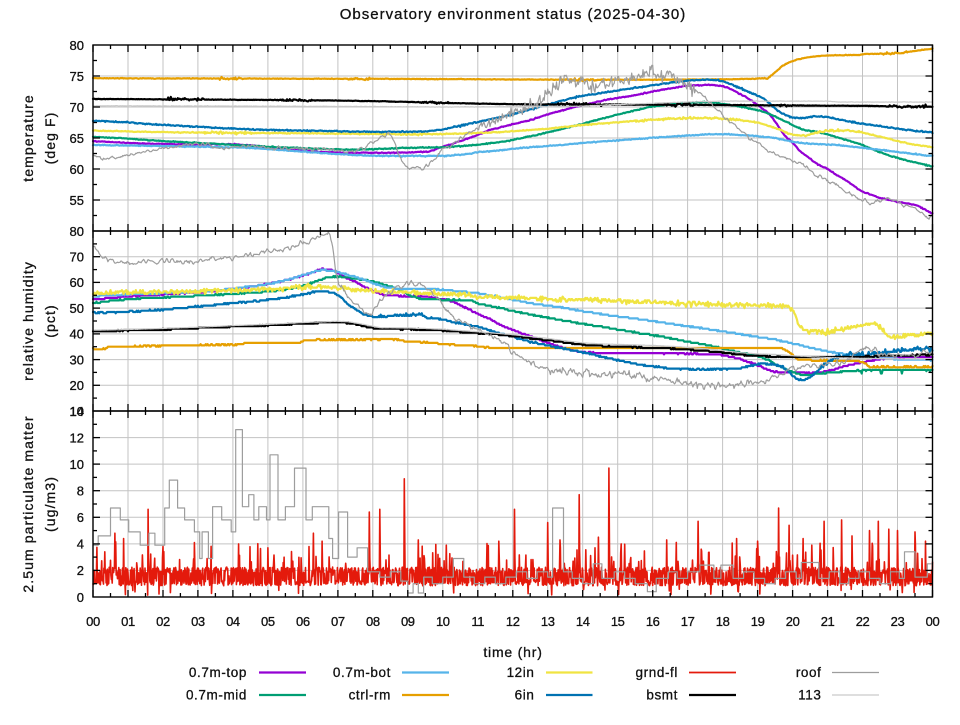 This screenshot has width=960, height=725. Describe the element at coordinates (362, 672) in the screenshot. I see `svg-text: 0.7m-bot` at that location.